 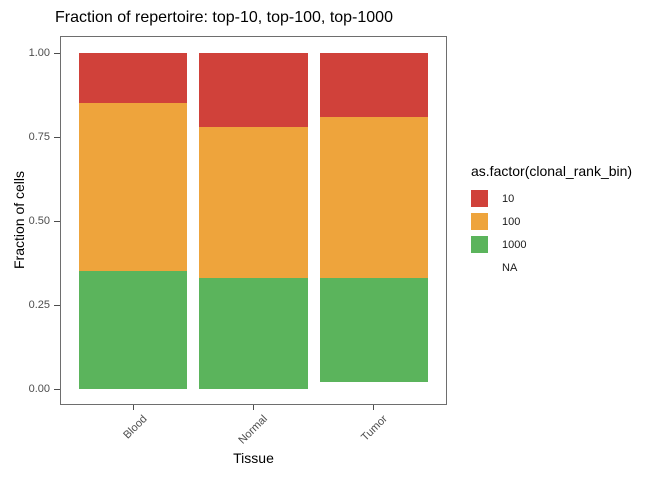 What do you see at coordinates (514, 244) in the screenshot?
I see `legend-label: 1000` at bounding box center [514, 244].